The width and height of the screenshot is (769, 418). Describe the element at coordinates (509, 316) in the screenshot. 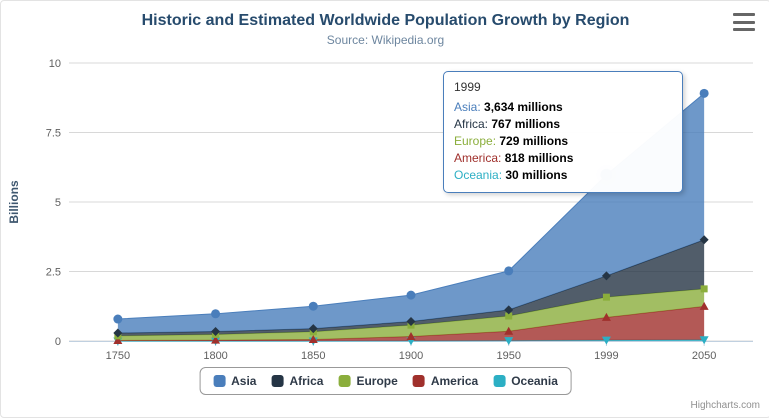

I see `point-europe-1950` at that location.